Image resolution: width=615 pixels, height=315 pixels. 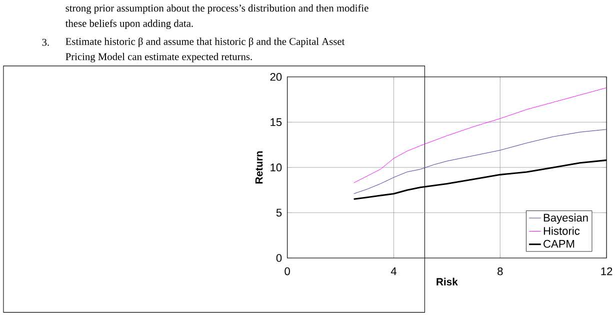 I want to click on x-tick-label: 0, so click(x=287, y=271).